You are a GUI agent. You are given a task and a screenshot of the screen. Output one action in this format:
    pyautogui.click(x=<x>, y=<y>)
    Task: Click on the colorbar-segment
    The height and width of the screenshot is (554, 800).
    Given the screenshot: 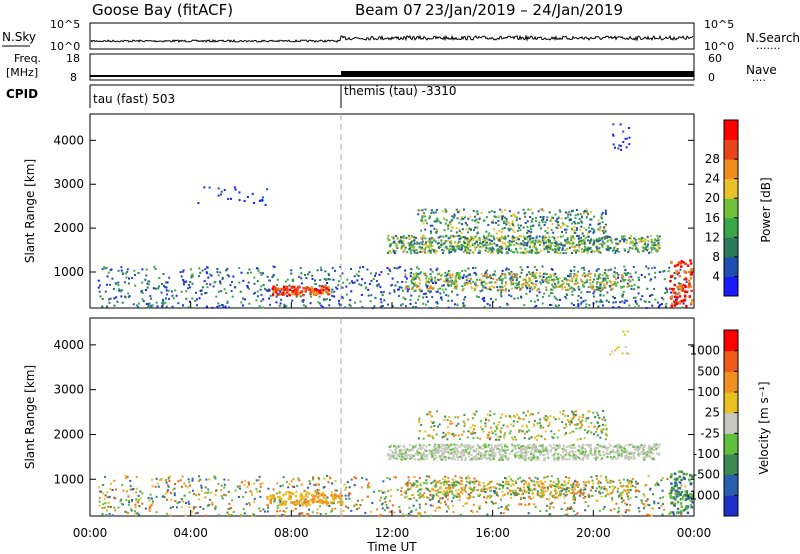 What is the action you would take?
    pyautogui.click(x=731, y=149)
    